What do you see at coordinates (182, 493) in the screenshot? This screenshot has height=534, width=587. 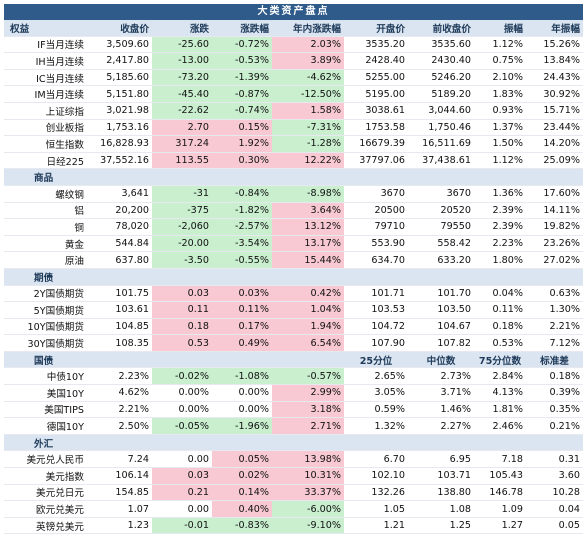 I see `table-cell: 0.21` at bounding box center [182, 493].